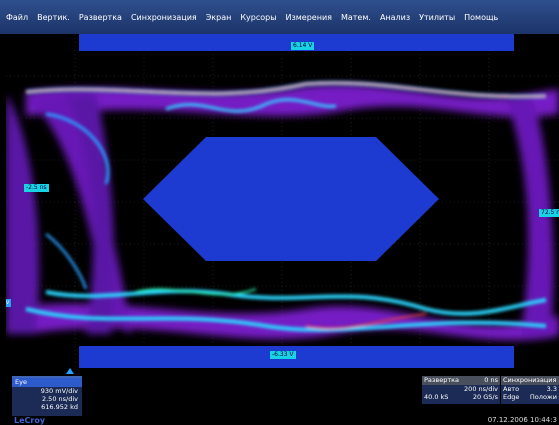 This screenshot has height=425, width=559. I want to click on menu-item: Утилиты, so click(437, 17).